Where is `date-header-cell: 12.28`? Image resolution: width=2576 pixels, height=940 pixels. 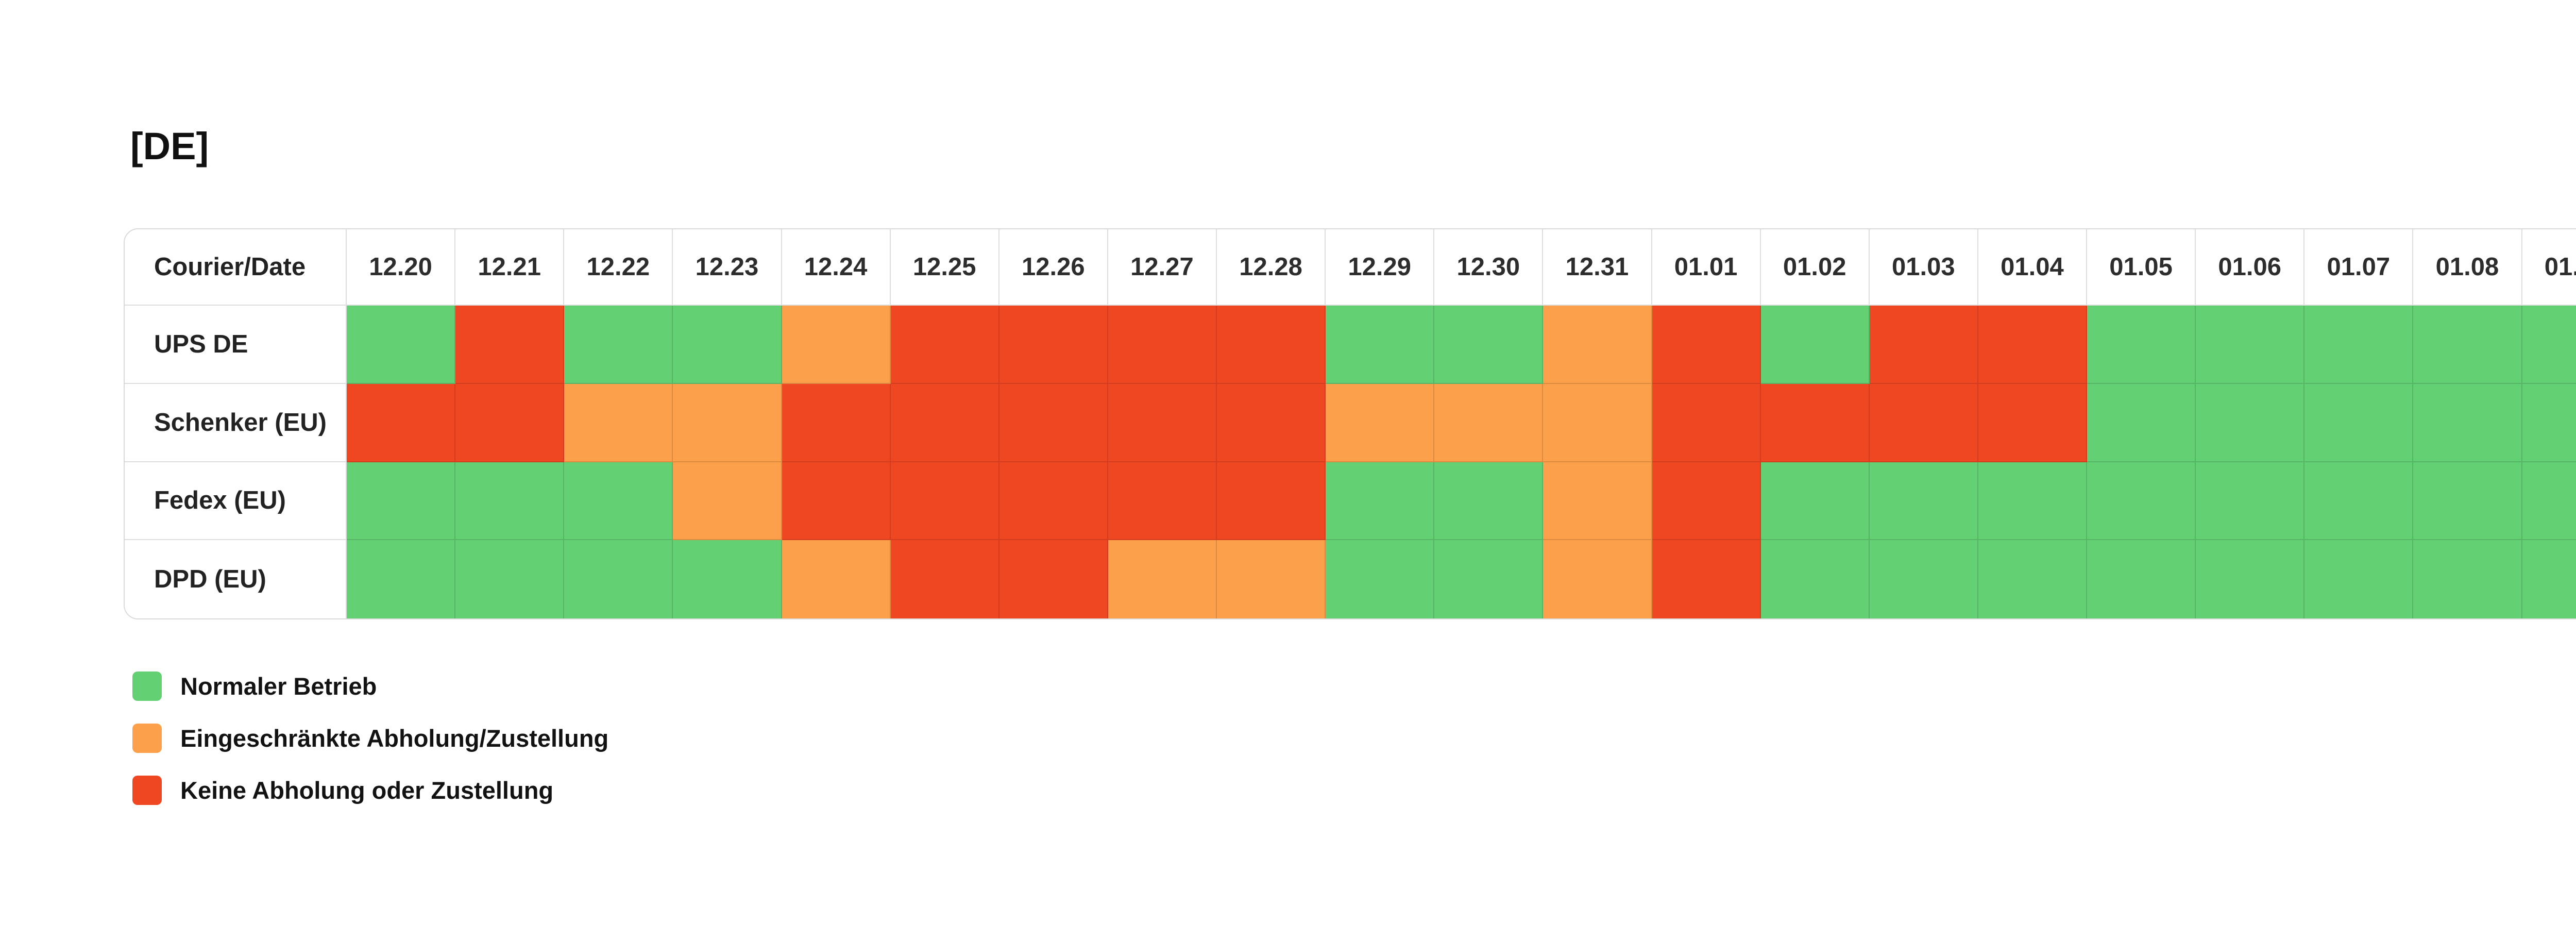
date-header-cell: 12.28 is located at coordinates (1271, 267).